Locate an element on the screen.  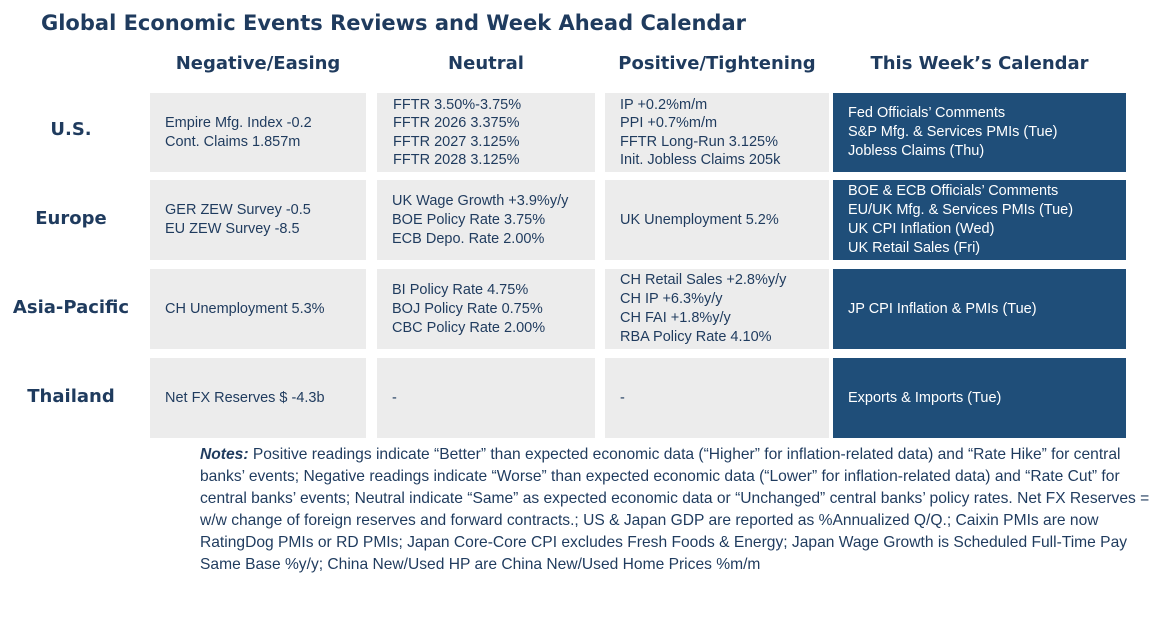
notes-label: Notes: is located at coordinates (224, 454).